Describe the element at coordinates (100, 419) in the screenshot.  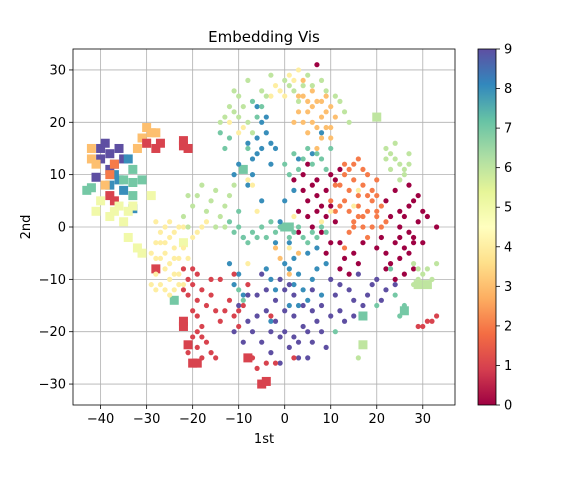
I see `x-tick-label: −40` at that location.